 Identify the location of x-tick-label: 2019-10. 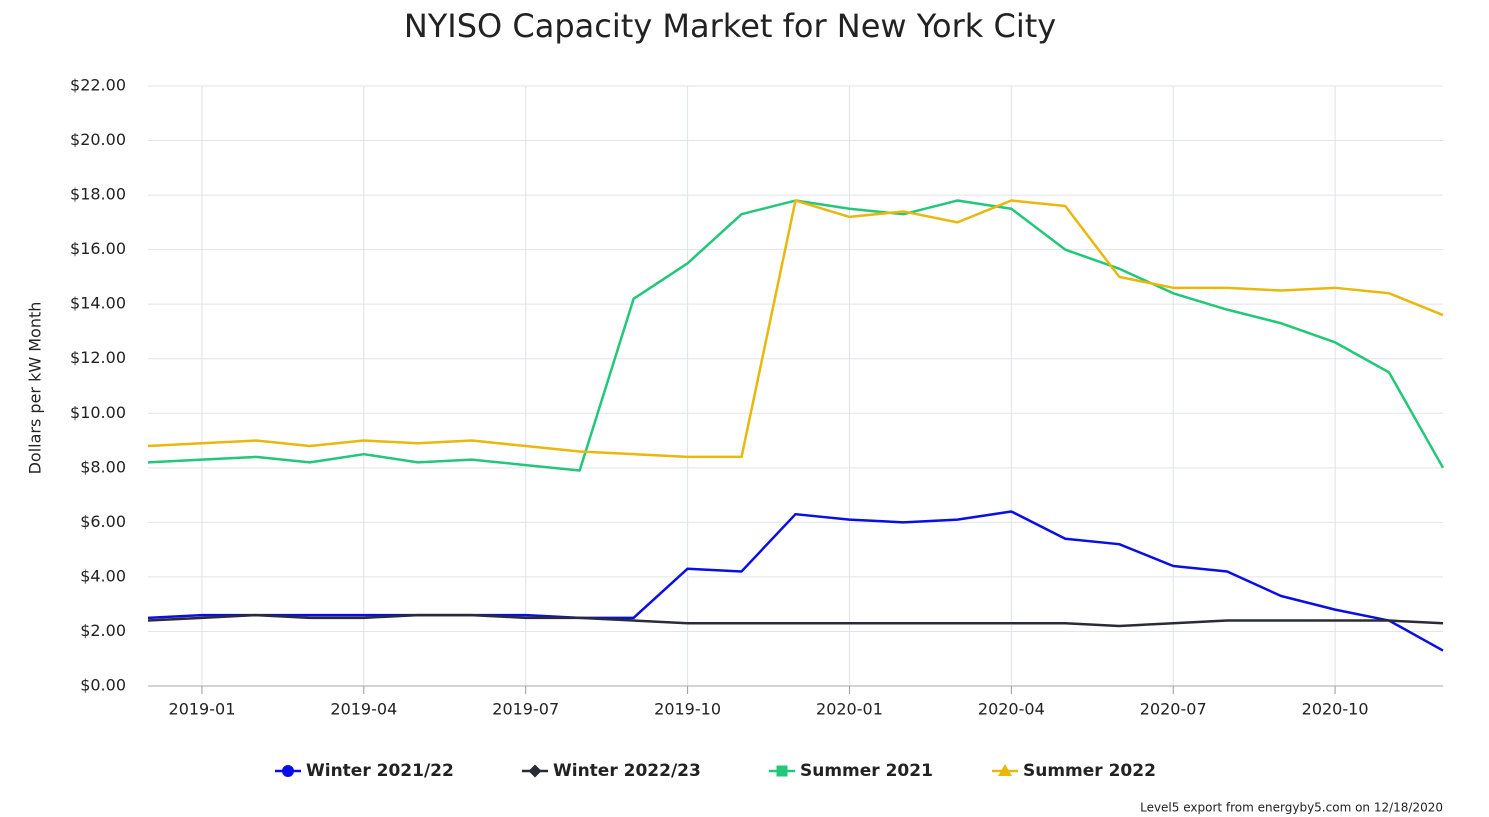
(687, 709).